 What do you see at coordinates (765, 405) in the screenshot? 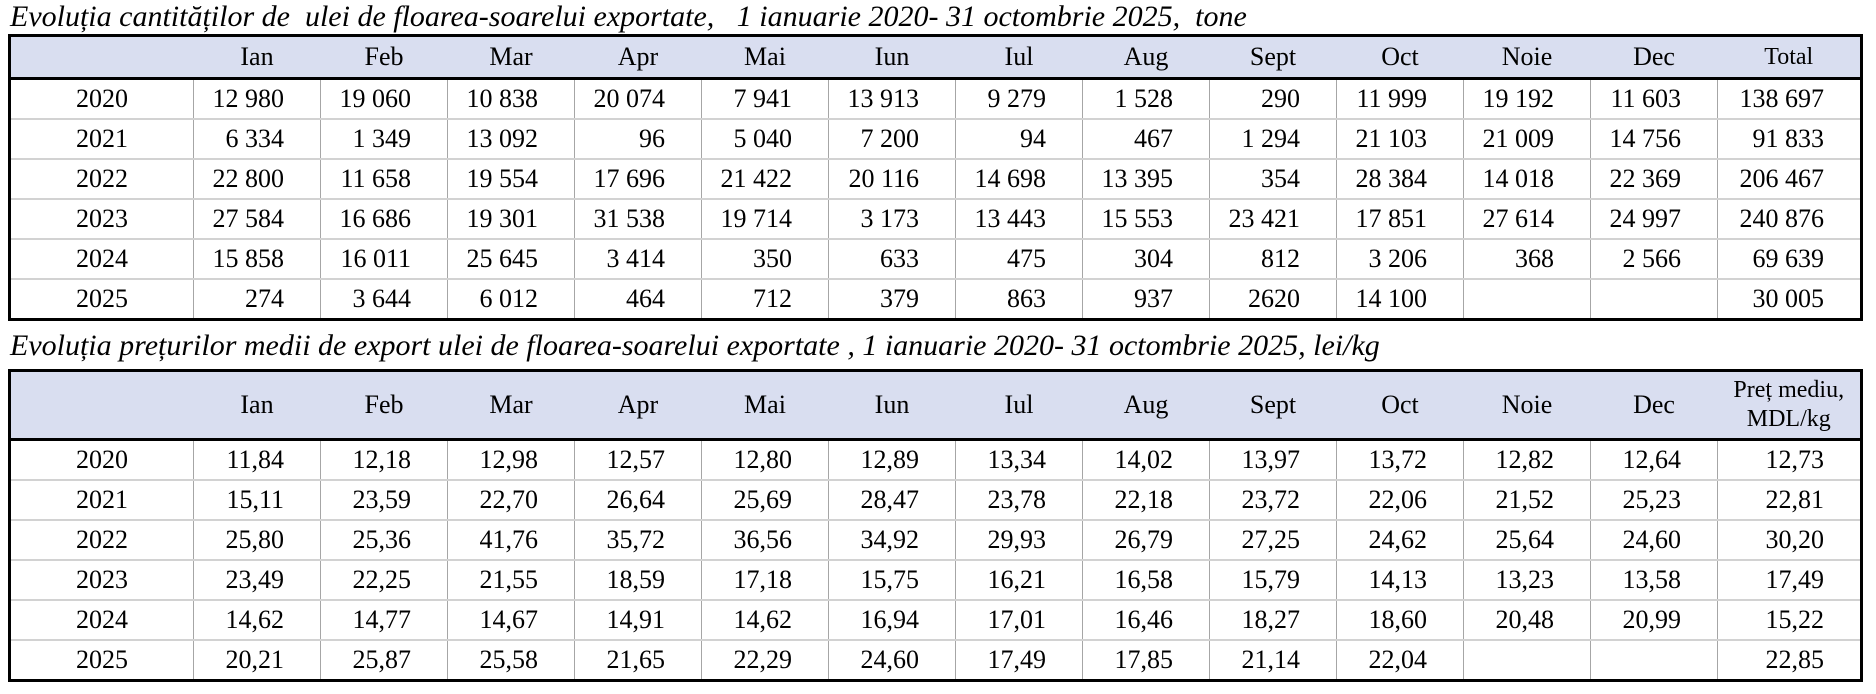
I see `month-column-header: Mai` at bounding box center [765, 405].